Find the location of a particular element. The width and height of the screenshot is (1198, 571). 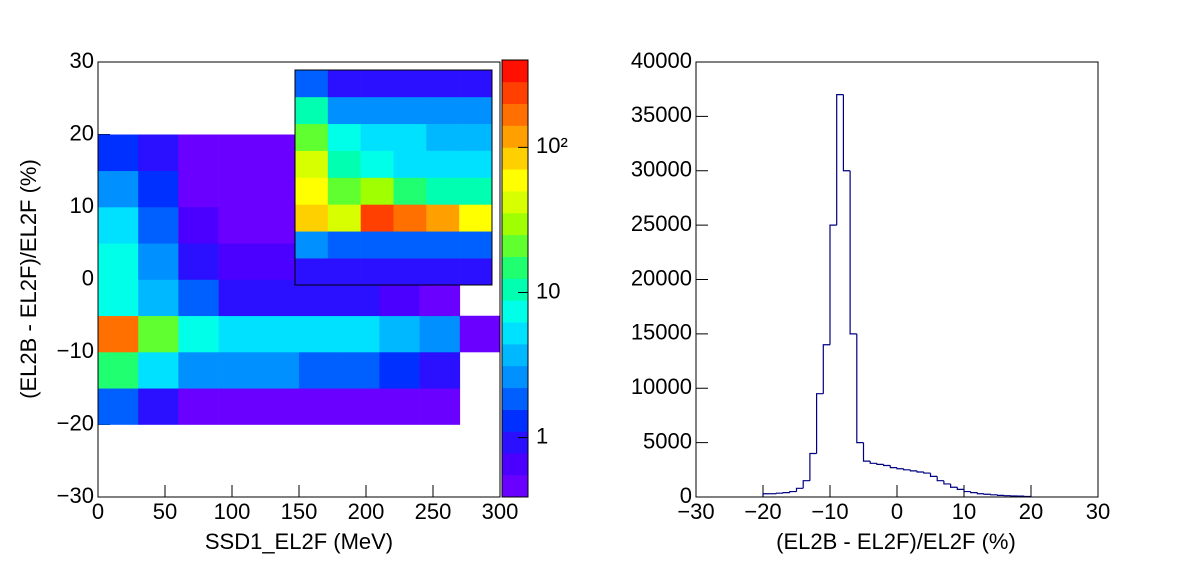

x-tick-label: −20 is located at coordinates (762, 511).